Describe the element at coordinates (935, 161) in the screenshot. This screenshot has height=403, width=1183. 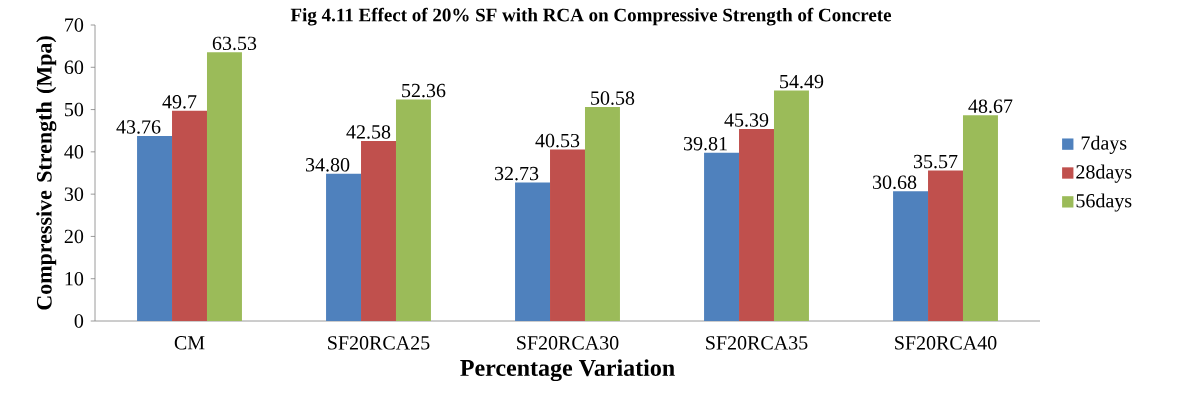
I see `data-label: 35.57` at that location.